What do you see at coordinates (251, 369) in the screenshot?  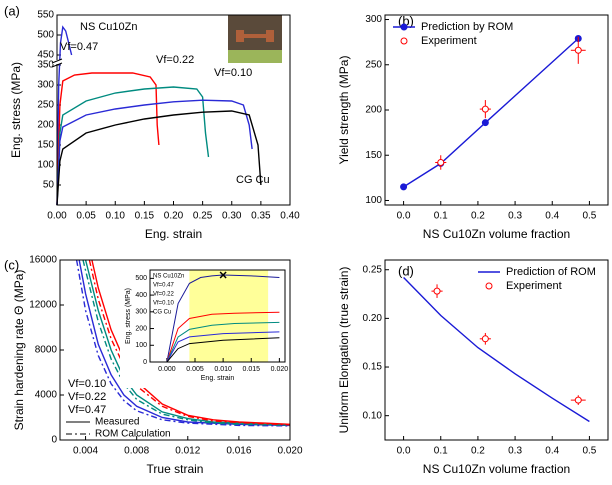 I see `x-tick-label: 0.015` at bounding box center [251, 369].